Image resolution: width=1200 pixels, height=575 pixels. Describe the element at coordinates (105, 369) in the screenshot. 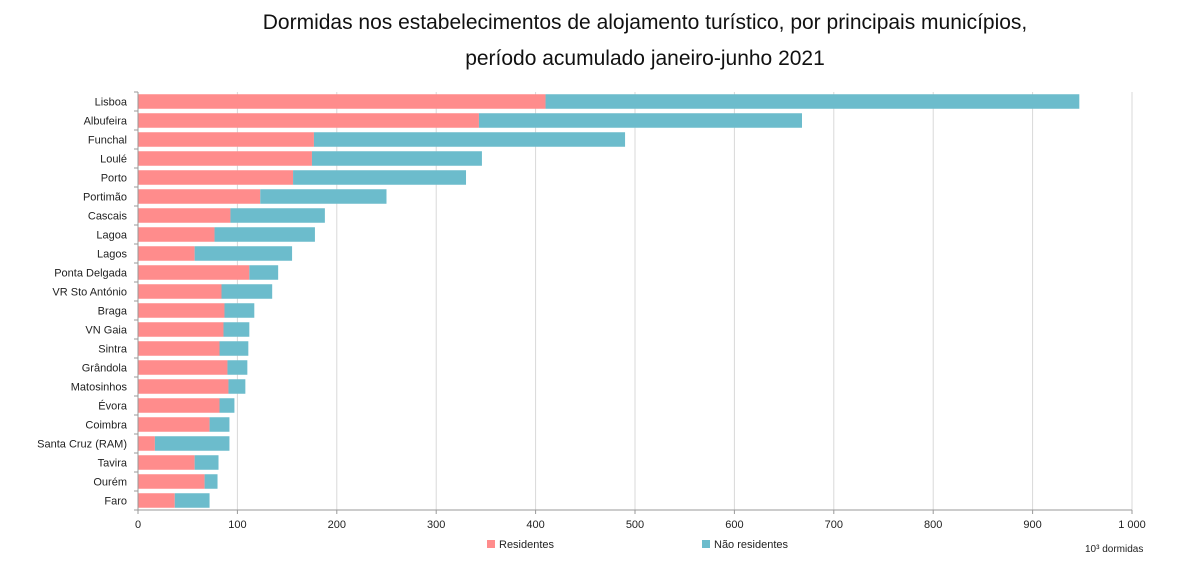

I see `category-label: Grândola` at that location.